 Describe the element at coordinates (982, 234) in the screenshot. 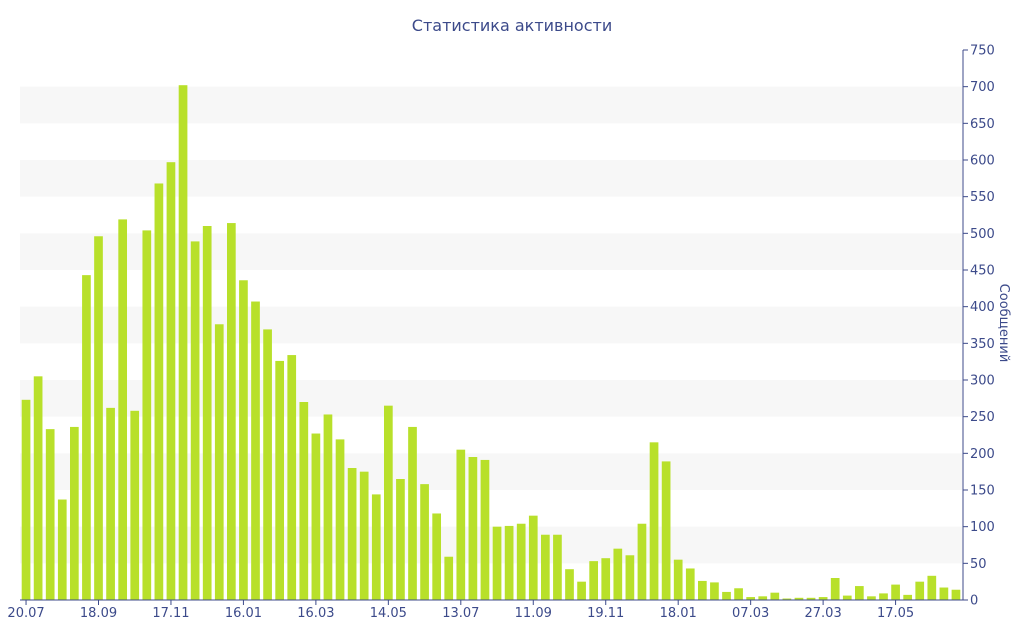

I see `y-tick-label: 500` at that location.